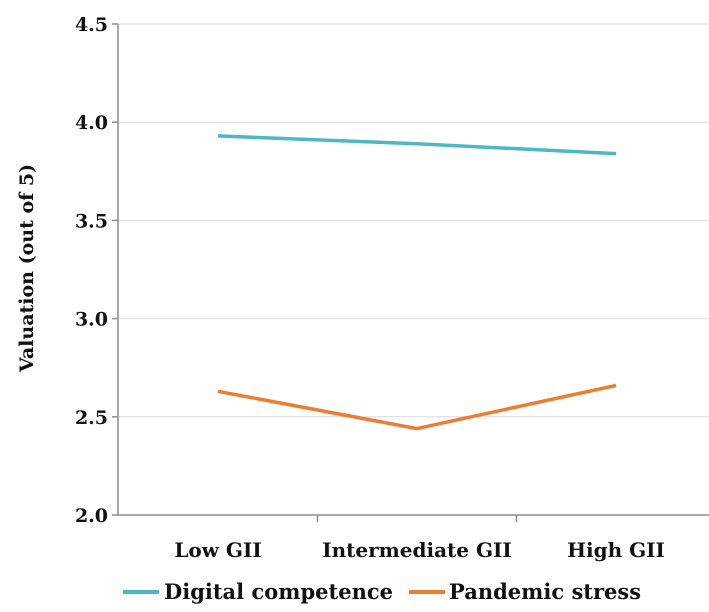 The image size is (709, 612). Describe the element at coordinates (91, 25) in the screenshot. I see `y-tick-label: 4.5` at that location.